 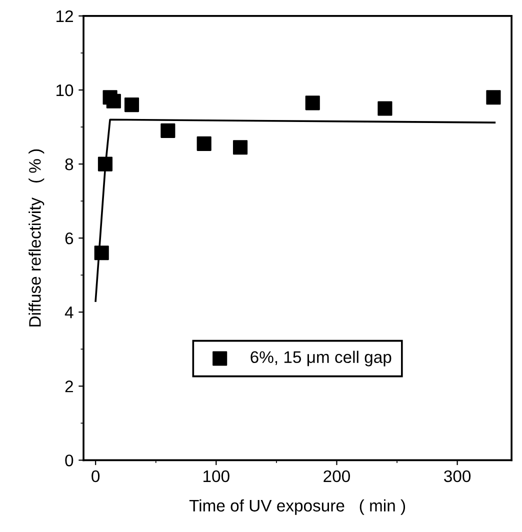 What do you see at coordinates (65, 90) in the screenshot?
I see `y-tick-label: 10` at bounding box center [65, 90].